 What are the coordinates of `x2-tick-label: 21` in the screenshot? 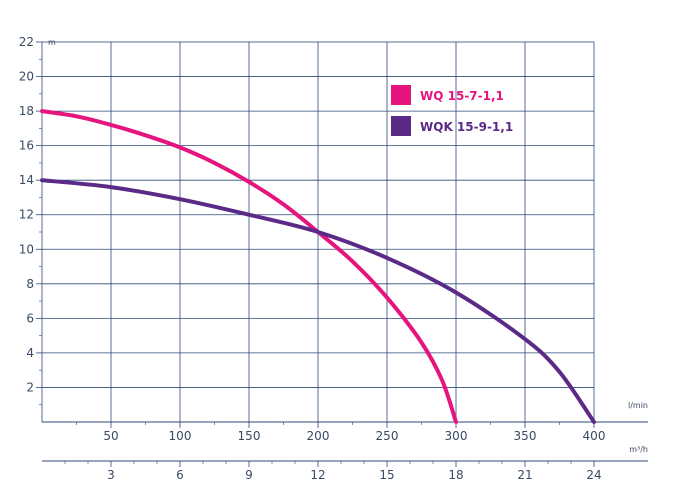 It's located at (524, 475).